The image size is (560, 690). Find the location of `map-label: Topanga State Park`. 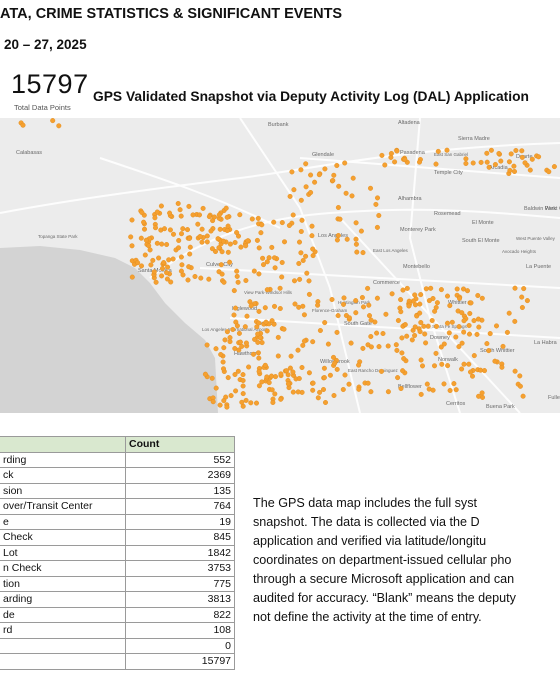

map-label: Topanga State Park is located at coordinates (58, 236).